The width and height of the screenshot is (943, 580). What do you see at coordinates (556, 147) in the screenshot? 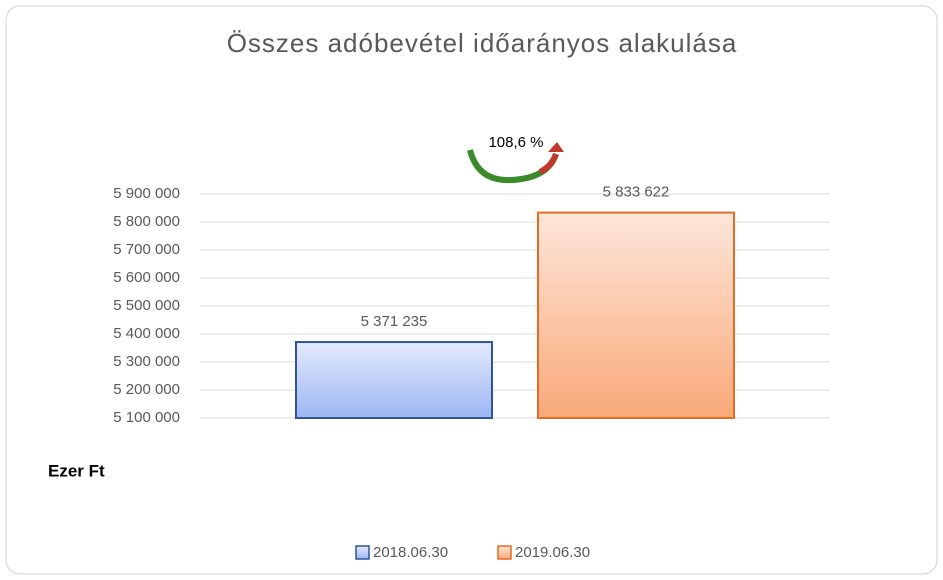
I see `arrow-head` at bounding box center [556, 147].